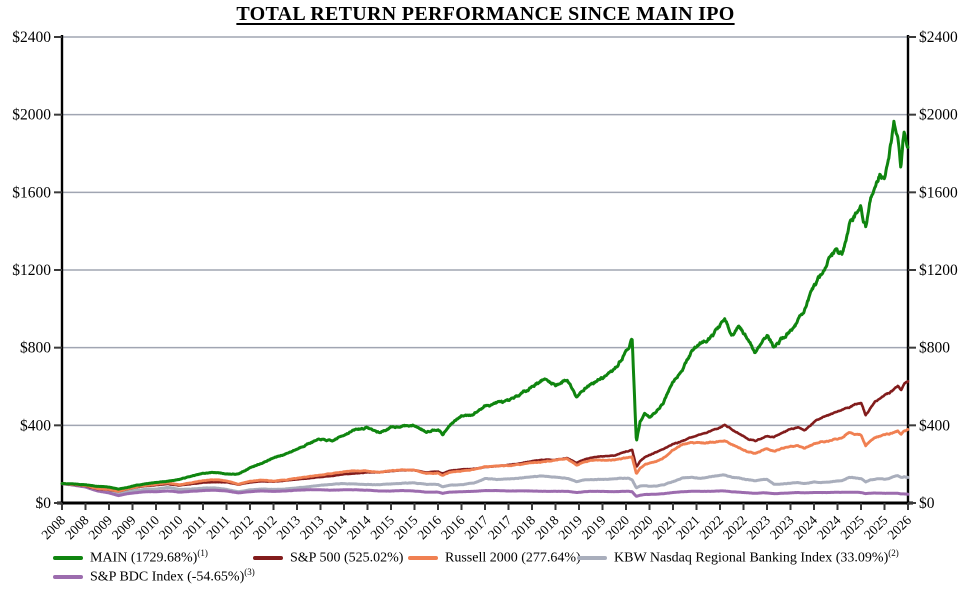 Image resolution: width=971 pixels, height=592 pixels. I want to click on y-tick-label-right: $400, so click(934, 425).